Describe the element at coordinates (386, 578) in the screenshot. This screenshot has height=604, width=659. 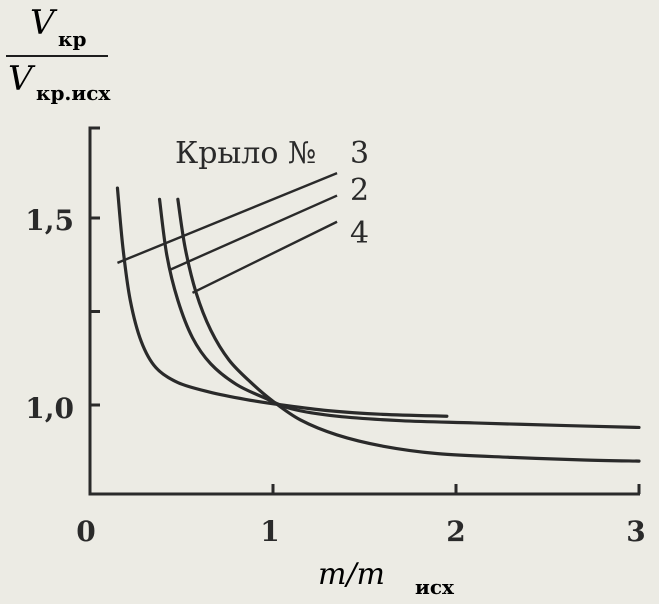
I see `x-axis-label: m/m исх` at that location.